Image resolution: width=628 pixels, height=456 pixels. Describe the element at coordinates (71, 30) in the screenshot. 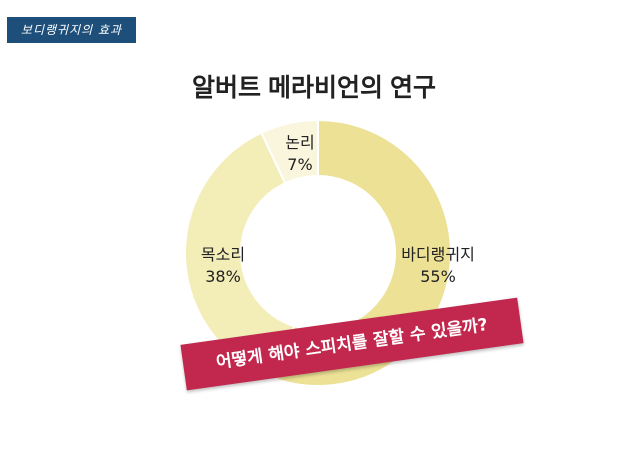

I see `header-tag: 보디랭귀지의 효과` at that location.